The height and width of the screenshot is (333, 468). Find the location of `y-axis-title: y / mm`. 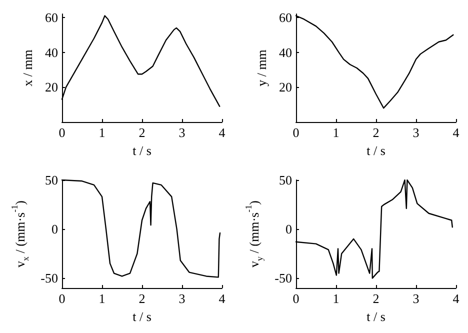

y-axis-title: y / mm is located at coordinates (262, 68).